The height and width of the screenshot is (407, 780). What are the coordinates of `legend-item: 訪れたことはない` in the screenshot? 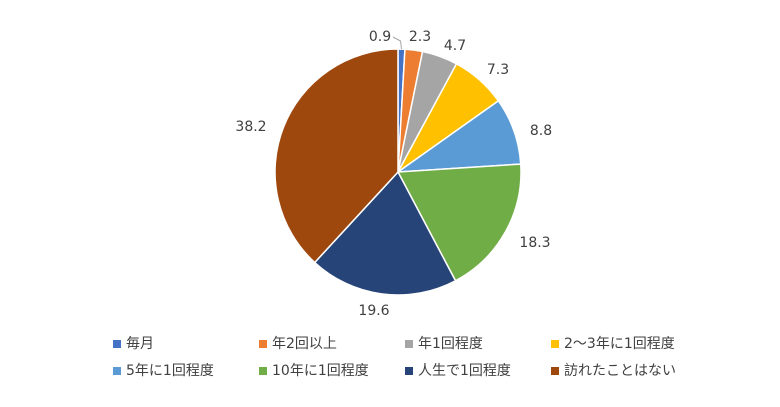 It's located at (613, 371).